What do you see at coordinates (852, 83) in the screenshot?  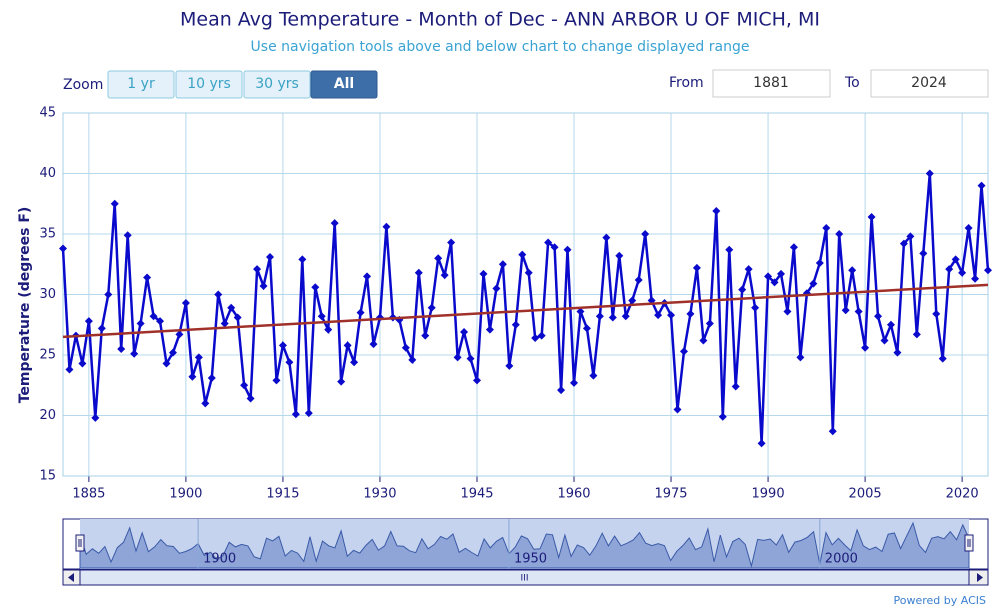 I see `to-label: To` at bounding box center [852, 83].